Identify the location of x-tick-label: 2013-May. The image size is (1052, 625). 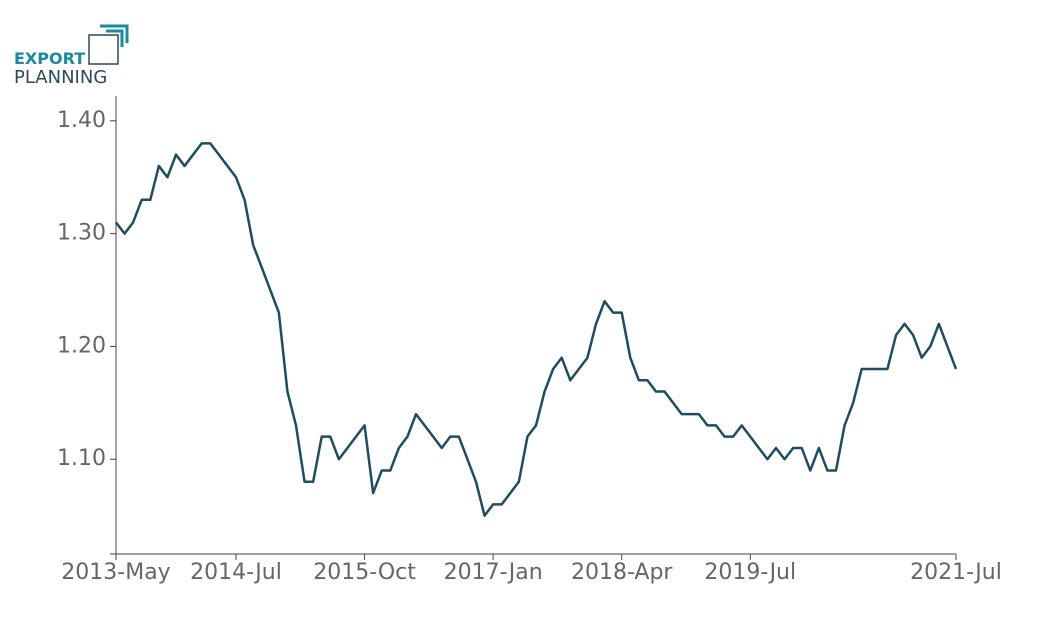
(115, 572).